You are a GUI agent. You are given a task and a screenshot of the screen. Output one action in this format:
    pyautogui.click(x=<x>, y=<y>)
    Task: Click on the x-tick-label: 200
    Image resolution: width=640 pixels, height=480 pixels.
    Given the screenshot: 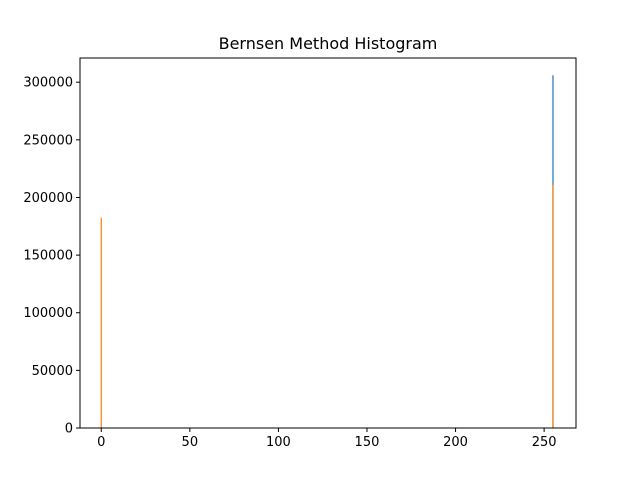 What is the action you would take?
    pyautogui.click(x=455, y=442)
    